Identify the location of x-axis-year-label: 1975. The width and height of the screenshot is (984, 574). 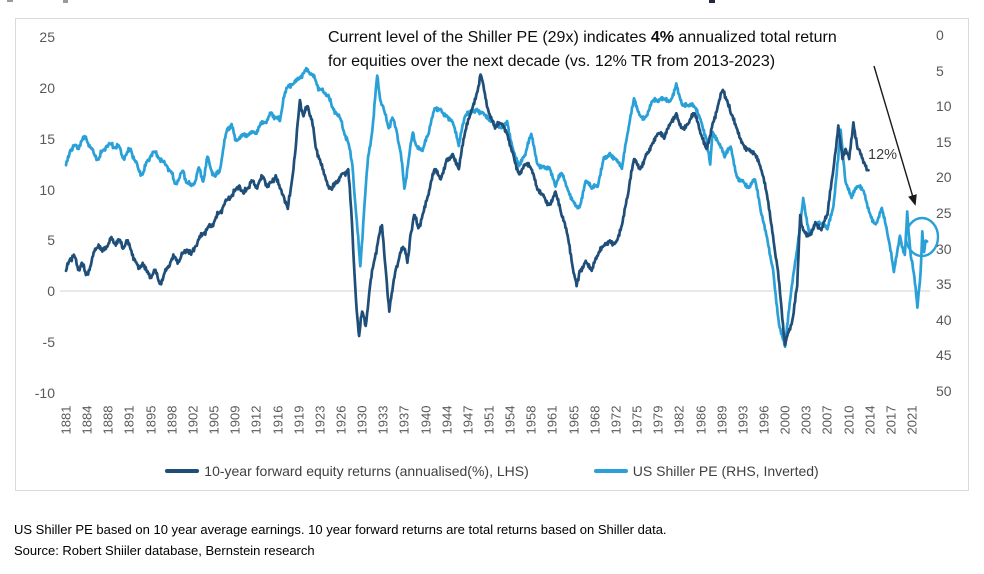
(637, 420).